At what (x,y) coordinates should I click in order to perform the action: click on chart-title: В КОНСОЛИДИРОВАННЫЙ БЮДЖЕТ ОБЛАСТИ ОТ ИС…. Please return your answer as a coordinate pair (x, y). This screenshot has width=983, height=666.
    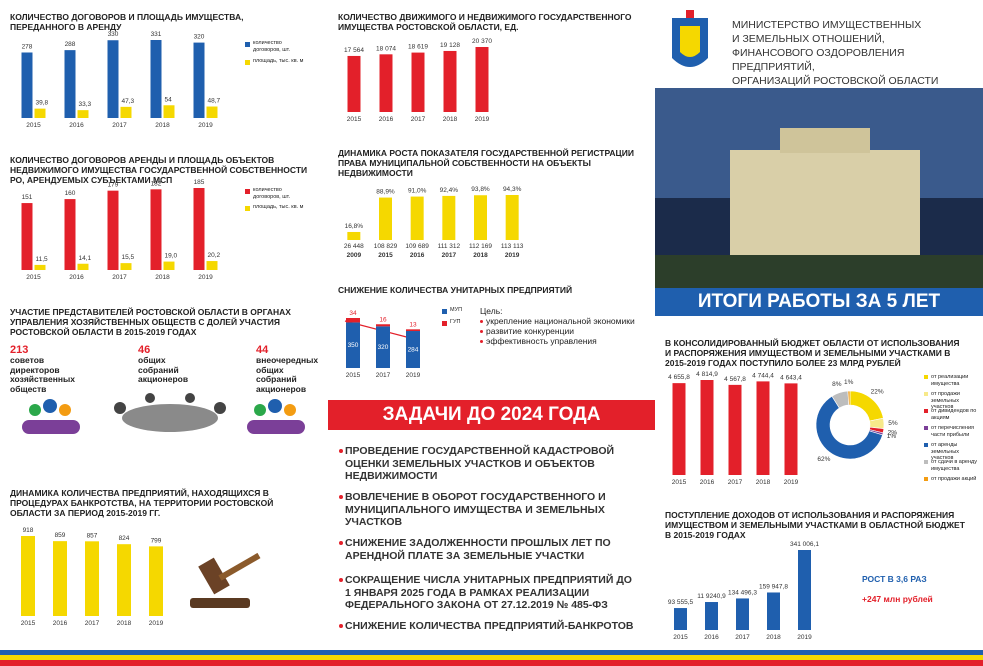
    Looking at the image, I should click on (812, 353).